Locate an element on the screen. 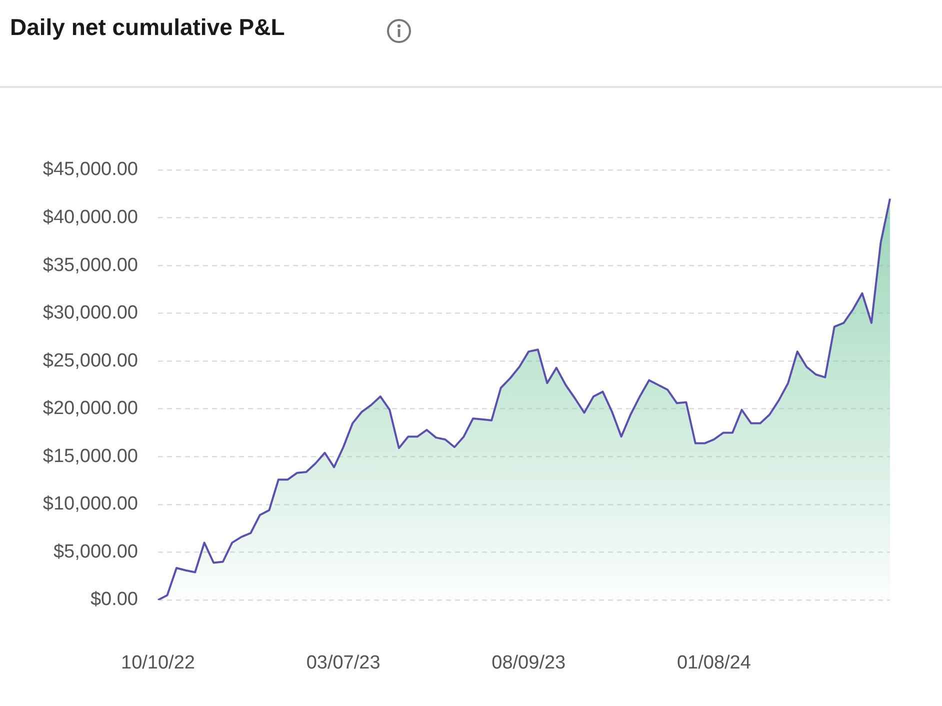  y-tick-label: $40,000.00 is located at coordinates (90, 217).